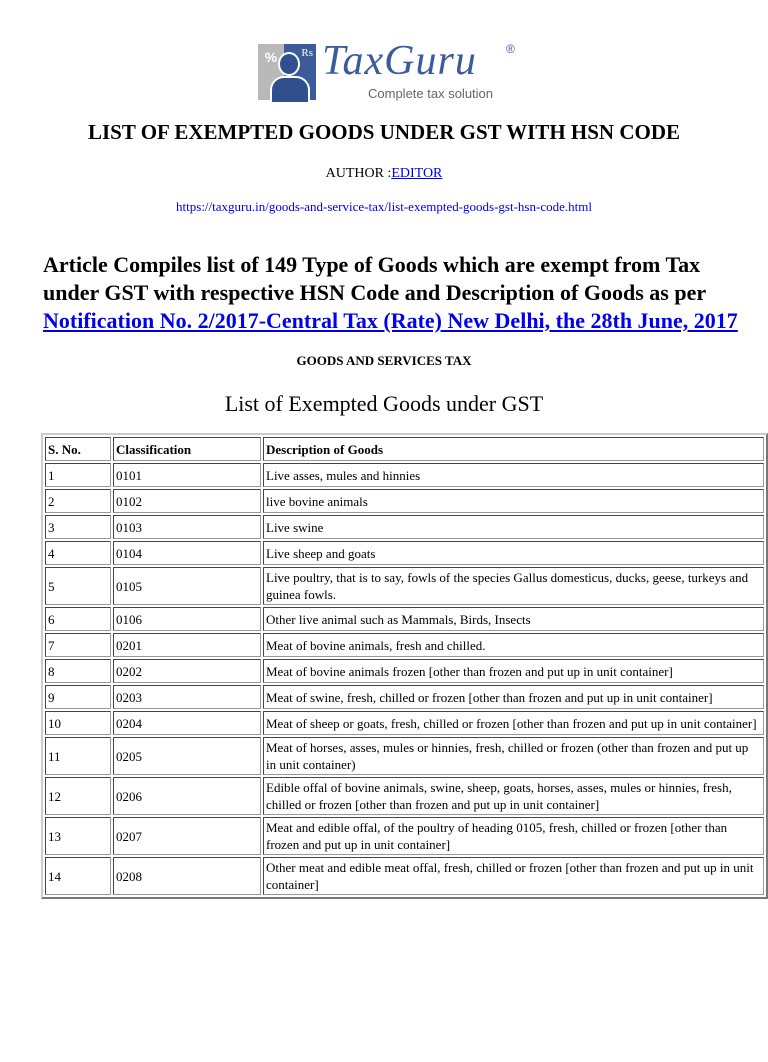  I want to click on cell-classification: 0207, so click(187, 836).